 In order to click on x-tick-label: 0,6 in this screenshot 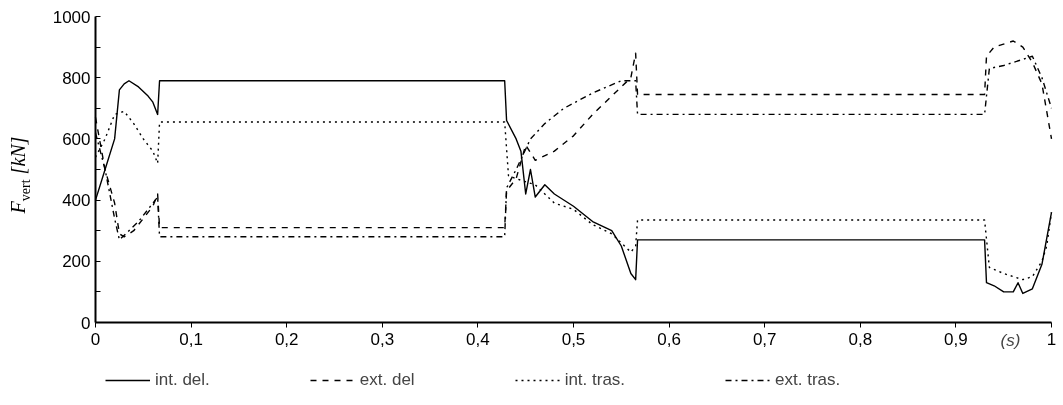, I will do `click(669, 339)`.